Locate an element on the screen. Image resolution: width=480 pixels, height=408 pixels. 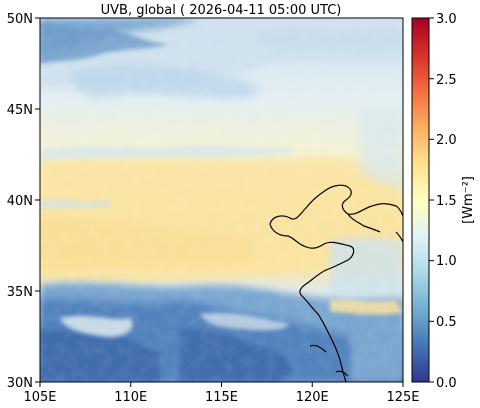
colorbar-tick-label: 0.0 is located at coordinates (446, 383).